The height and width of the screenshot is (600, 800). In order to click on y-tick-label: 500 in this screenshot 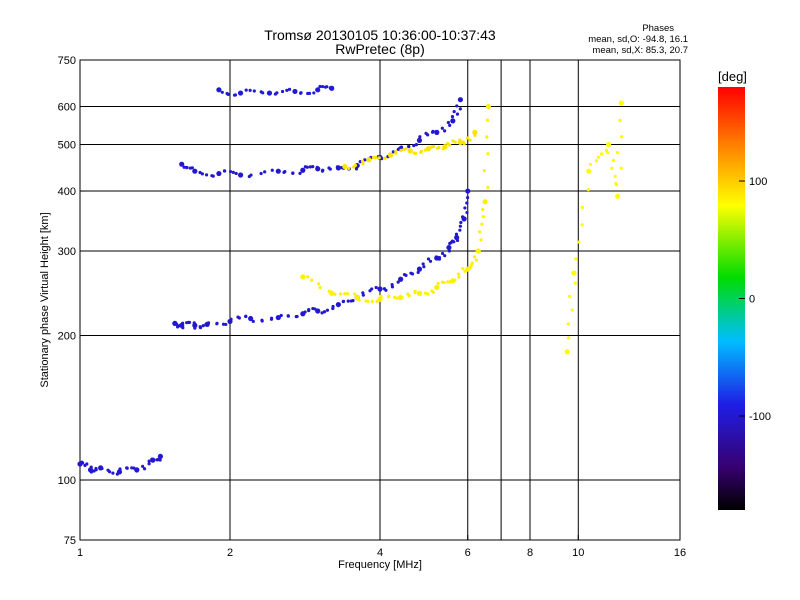, I will do `click(67, 146)`.